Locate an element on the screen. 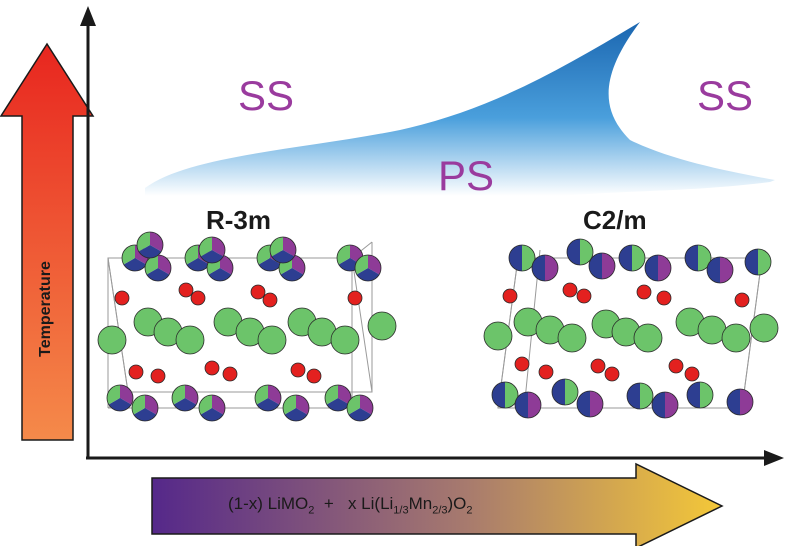 This screenshot has height=551, width=804. ss-right-label: SS is located at coordinates (725, 95).